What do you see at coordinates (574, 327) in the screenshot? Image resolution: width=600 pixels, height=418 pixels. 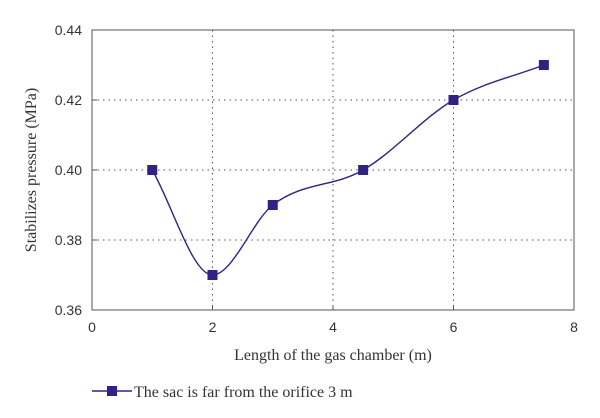 I see `x-tick-label: 8` at bounding box center [574, 327].